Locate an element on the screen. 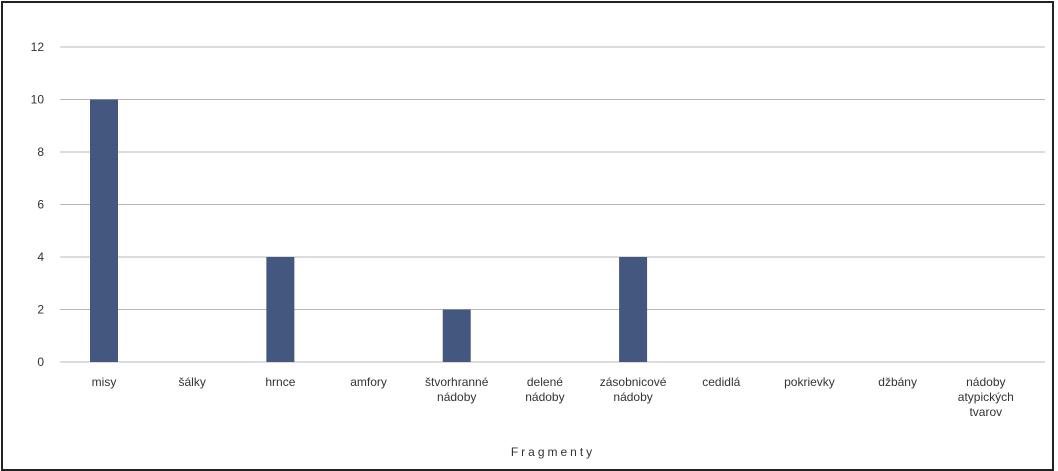  y-tick-label: 6 is located at coordinates (40, 205).